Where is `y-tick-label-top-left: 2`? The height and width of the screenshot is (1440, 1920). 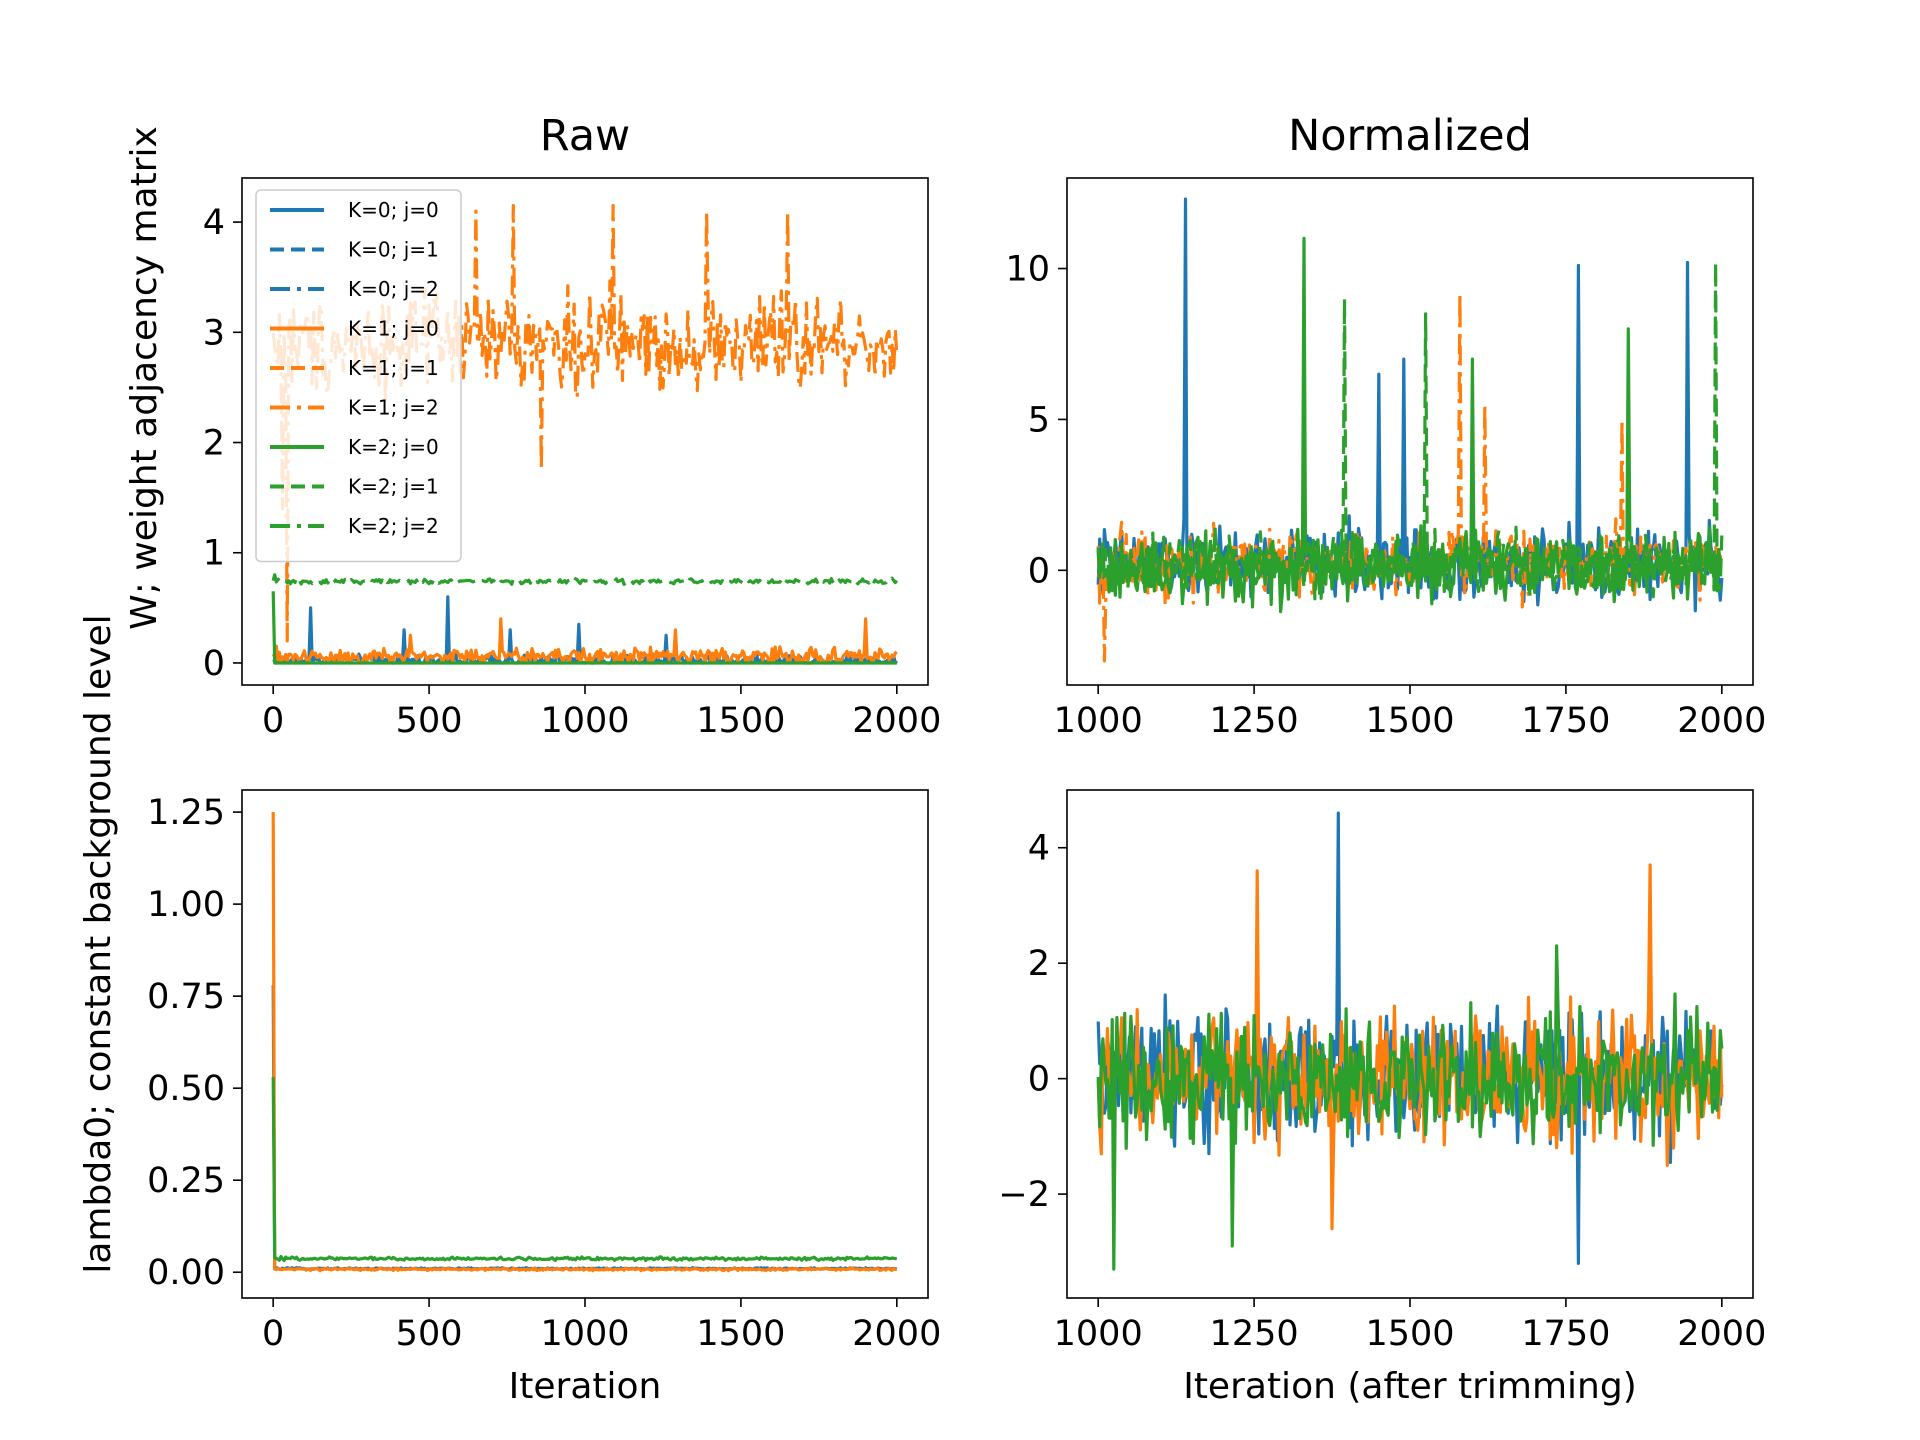
y-tick-label-top-left: 2 is located at coordinates (214, 444).